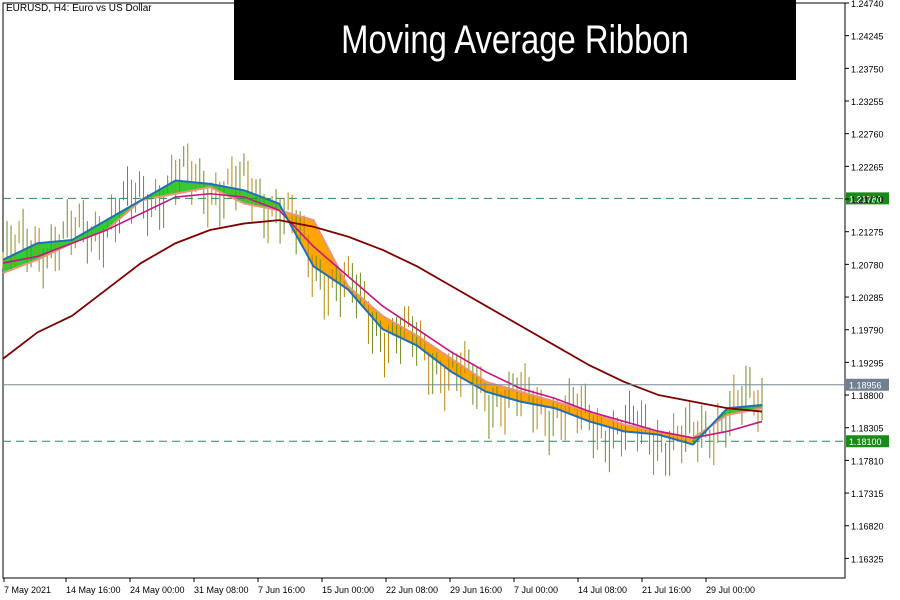 The image size is (900, 600). Describe the element at coordinates (730, 590) in the screenshot. I see `x-tick-label: 29 Jul 00:00` at that location.